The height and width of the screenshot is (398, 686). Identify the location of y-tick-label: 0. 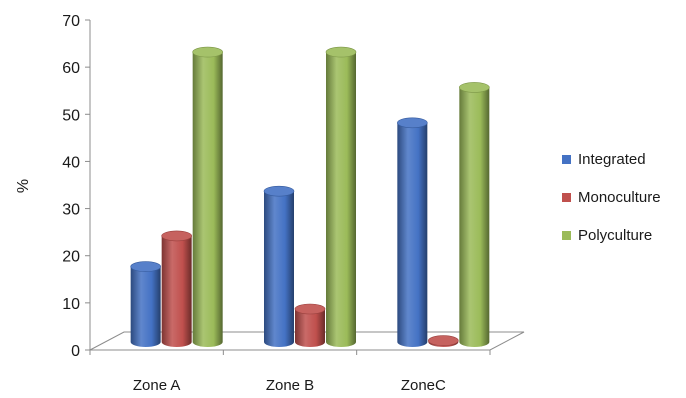
(75, 351).